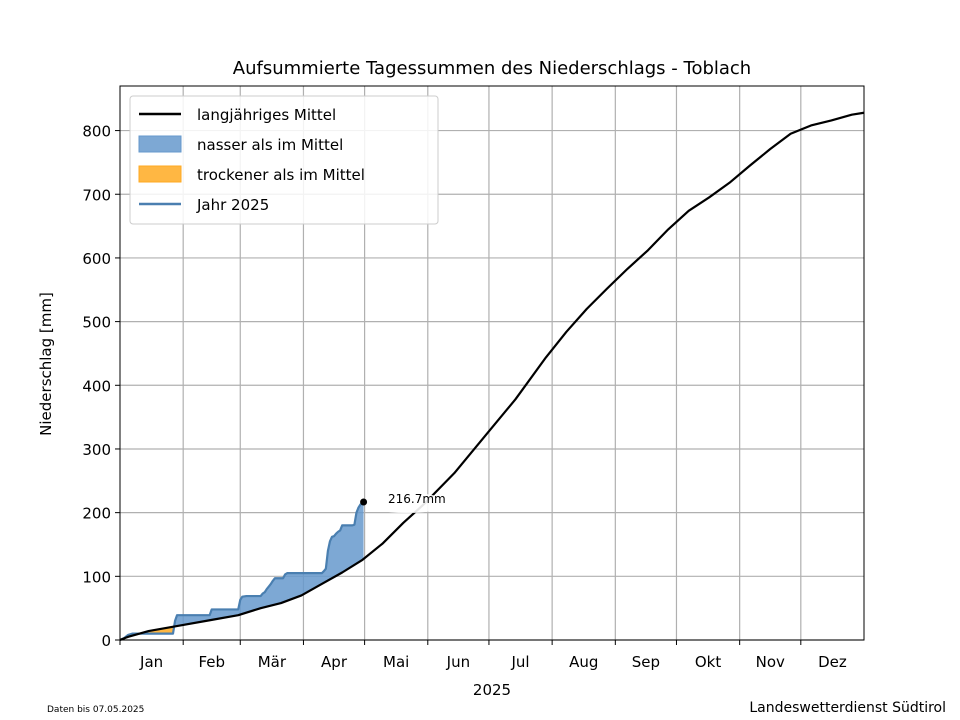 Image resolution: width=960 pixels, height=720 pixels. What do you see at coordinates (847, 708) in the screenshot?
I see `source-credit: Landeswetterdienst Südtirol` at bounding box center [847, 708].